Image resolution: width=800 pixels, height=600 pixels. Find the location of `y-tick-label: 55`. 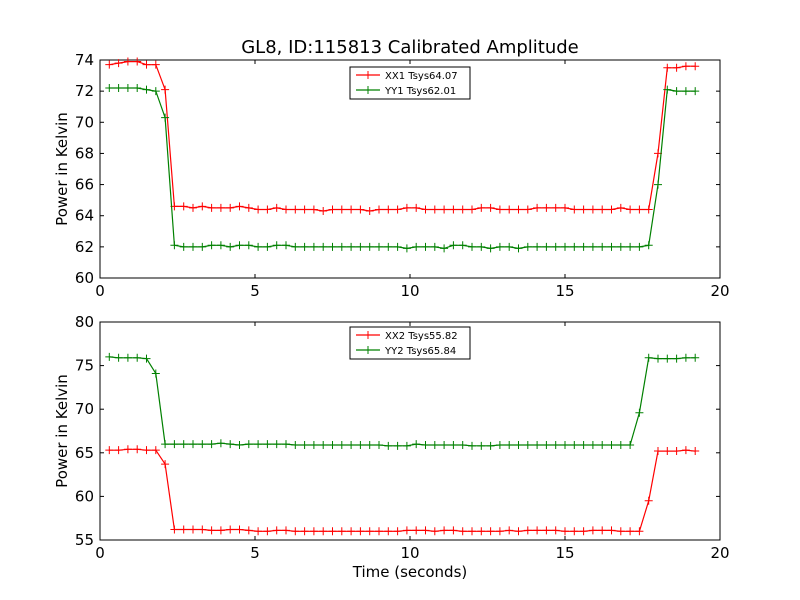

y-tick-label: 55 is located at coordinates (84, 540).